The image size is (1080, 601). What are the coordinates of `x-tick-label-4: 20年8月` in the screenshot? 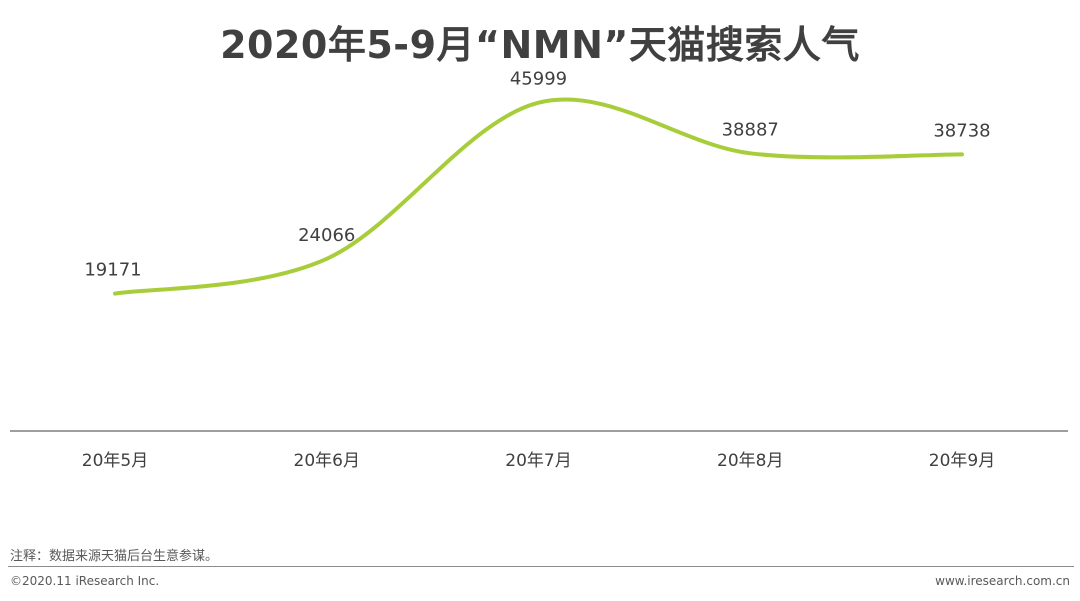 It's located at (750, 461).